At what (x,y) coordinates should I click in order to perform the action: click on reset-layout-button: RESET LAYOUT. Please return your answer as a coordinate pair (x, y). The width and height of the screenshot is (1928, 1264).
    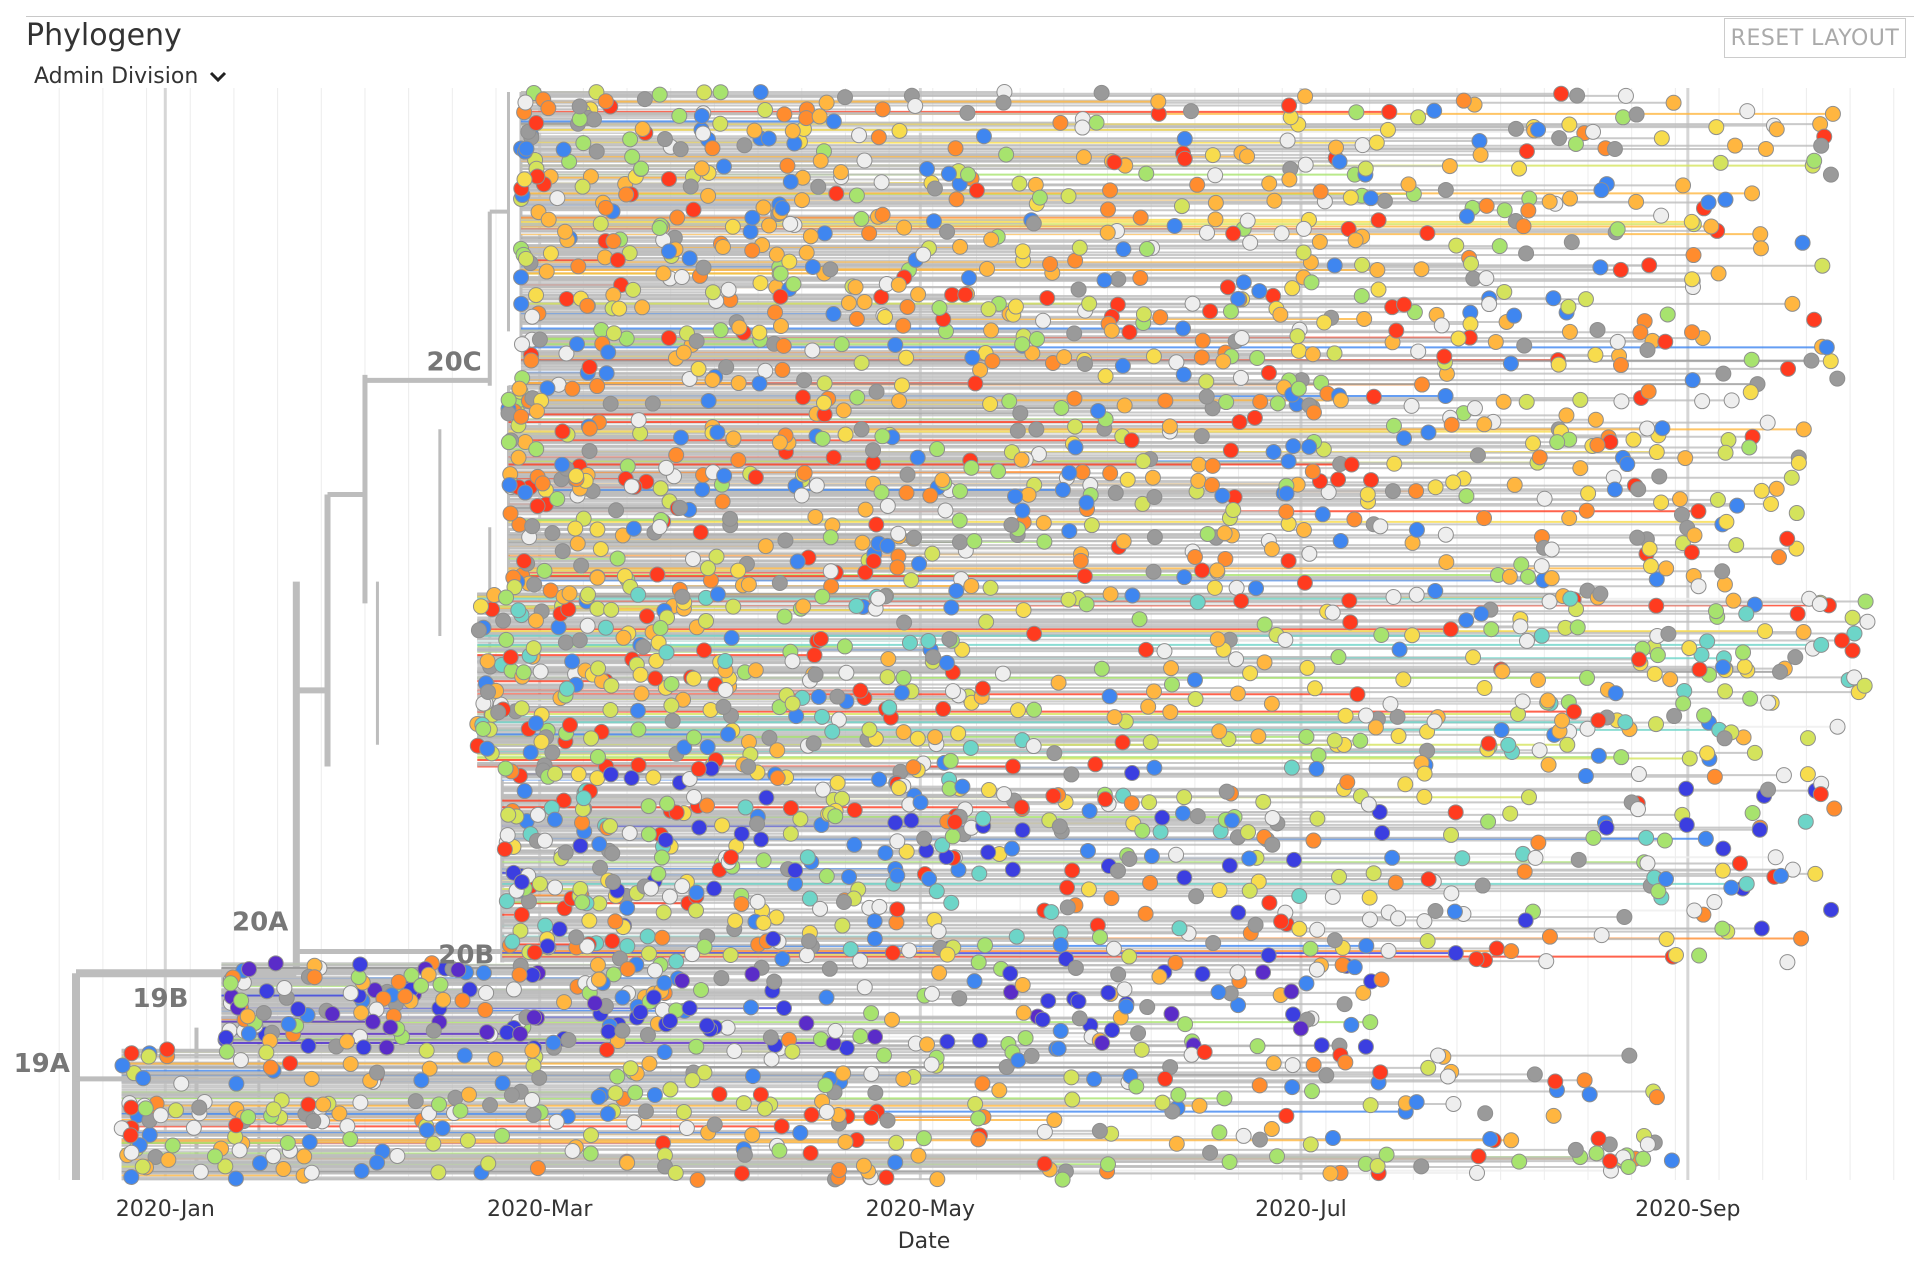
    Looking at the image, I should click on (1815, 38).